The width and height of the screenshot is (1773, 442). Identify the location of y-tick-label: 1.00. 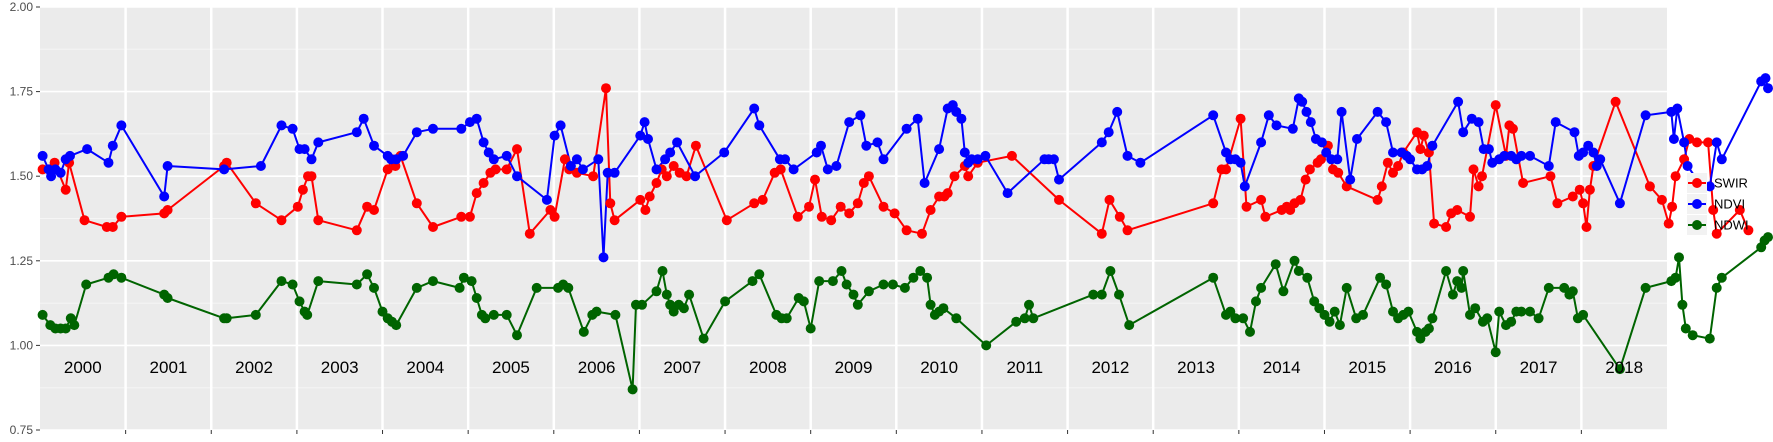
(22, 345).